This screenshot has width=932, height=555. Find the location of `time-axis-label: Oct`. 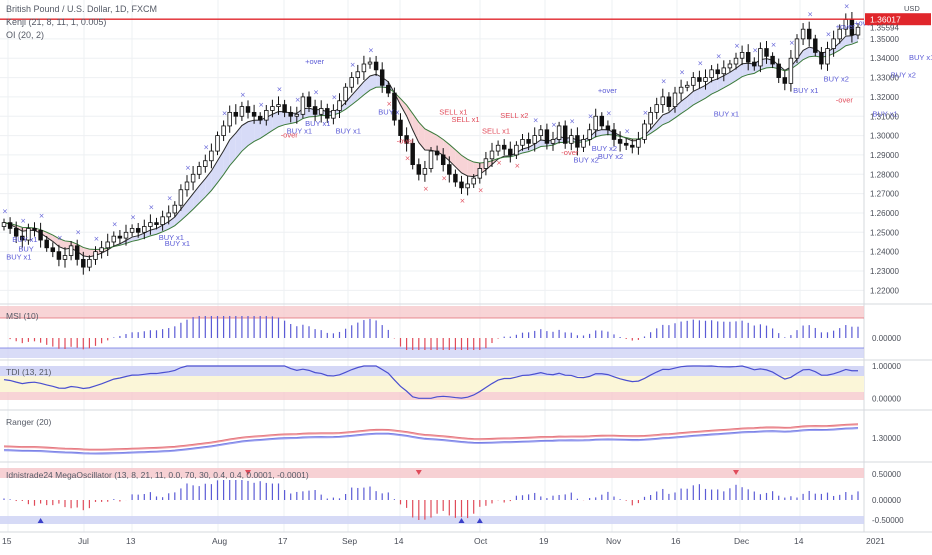

time-axis-label: Oct is located at coordinates (481, 541).